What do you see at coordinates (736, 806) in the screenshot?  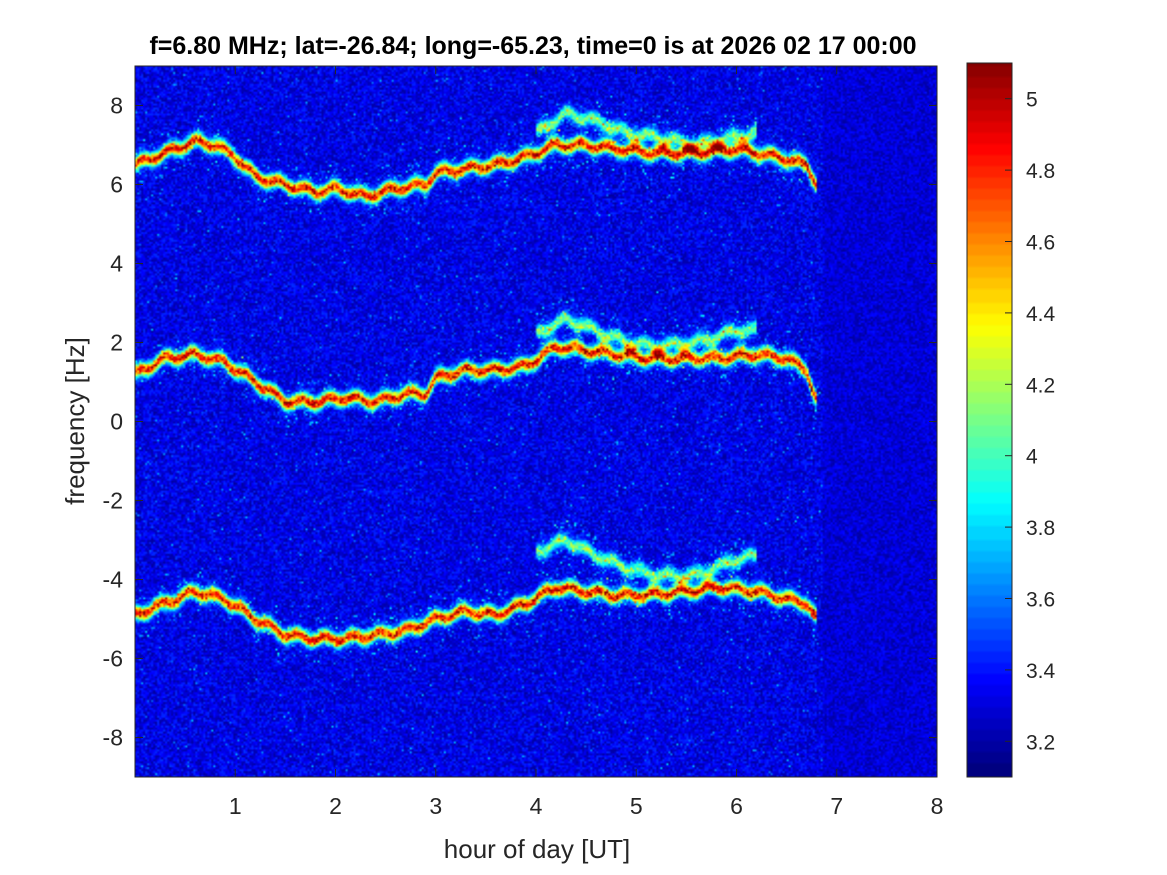 I see `x-tick-label: 6` at bounding box center [736, 806].